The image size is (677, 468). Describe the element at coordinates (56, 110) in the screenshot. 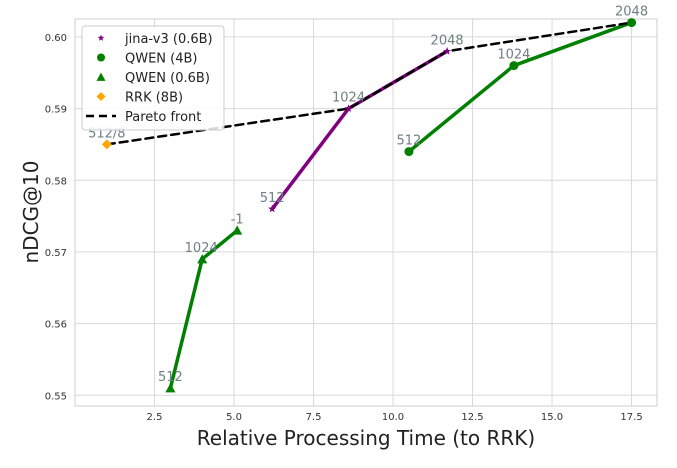

I see `y-tick-label: 0.59` at that location.